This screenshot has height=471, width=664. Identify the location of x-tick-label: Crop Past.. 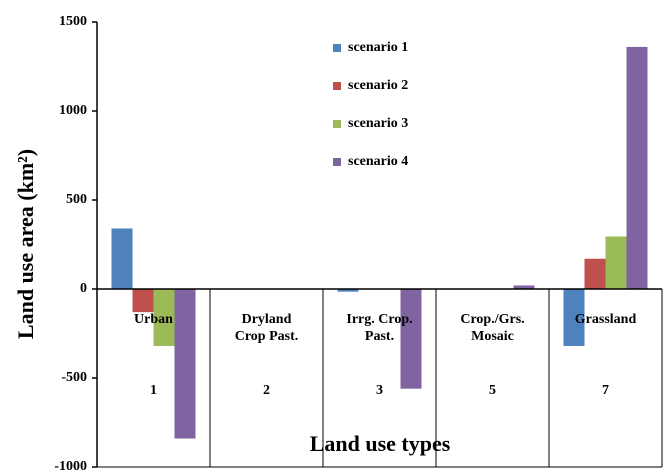
(267, 336).